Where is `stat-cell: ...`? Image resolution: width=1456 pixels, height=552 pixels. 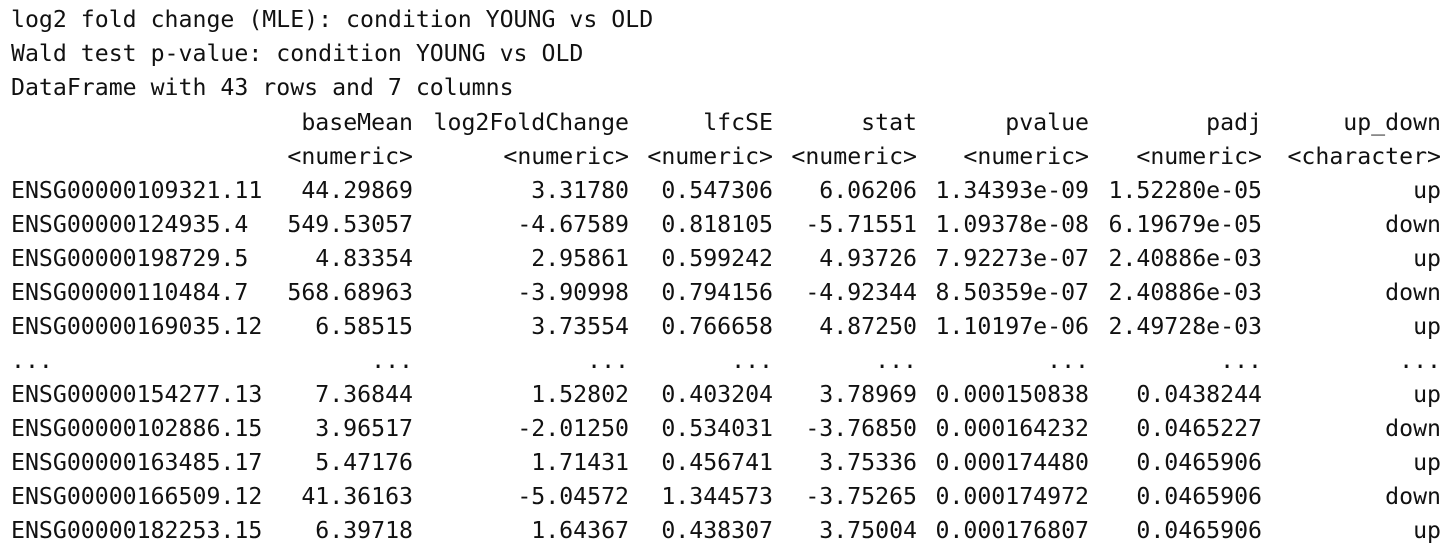
stat-cell: ... is located at coordinates (896, 360).